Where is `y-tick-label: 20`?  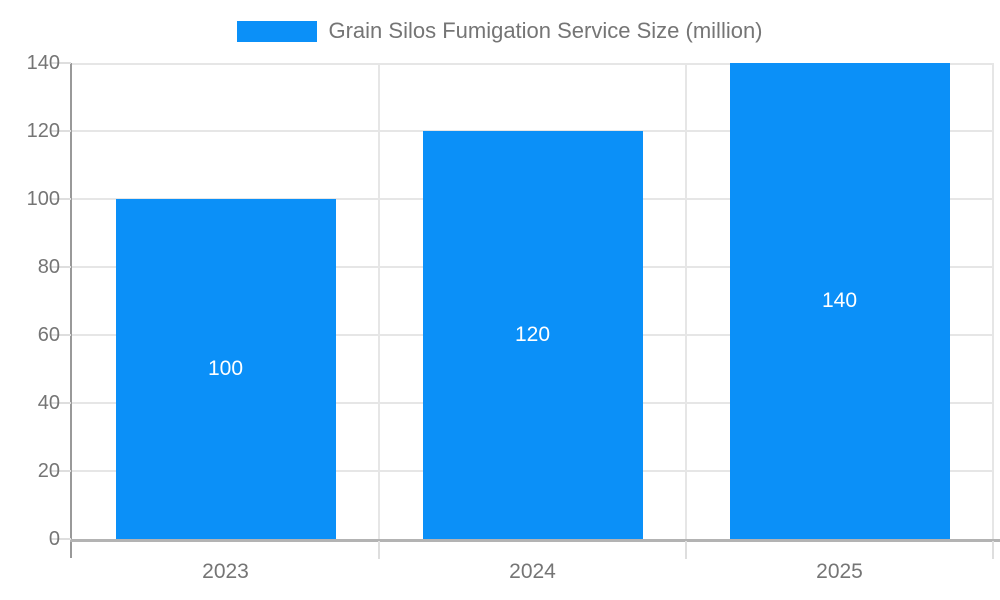
y-tick-label: 20 is located at coordinates (48, 471).